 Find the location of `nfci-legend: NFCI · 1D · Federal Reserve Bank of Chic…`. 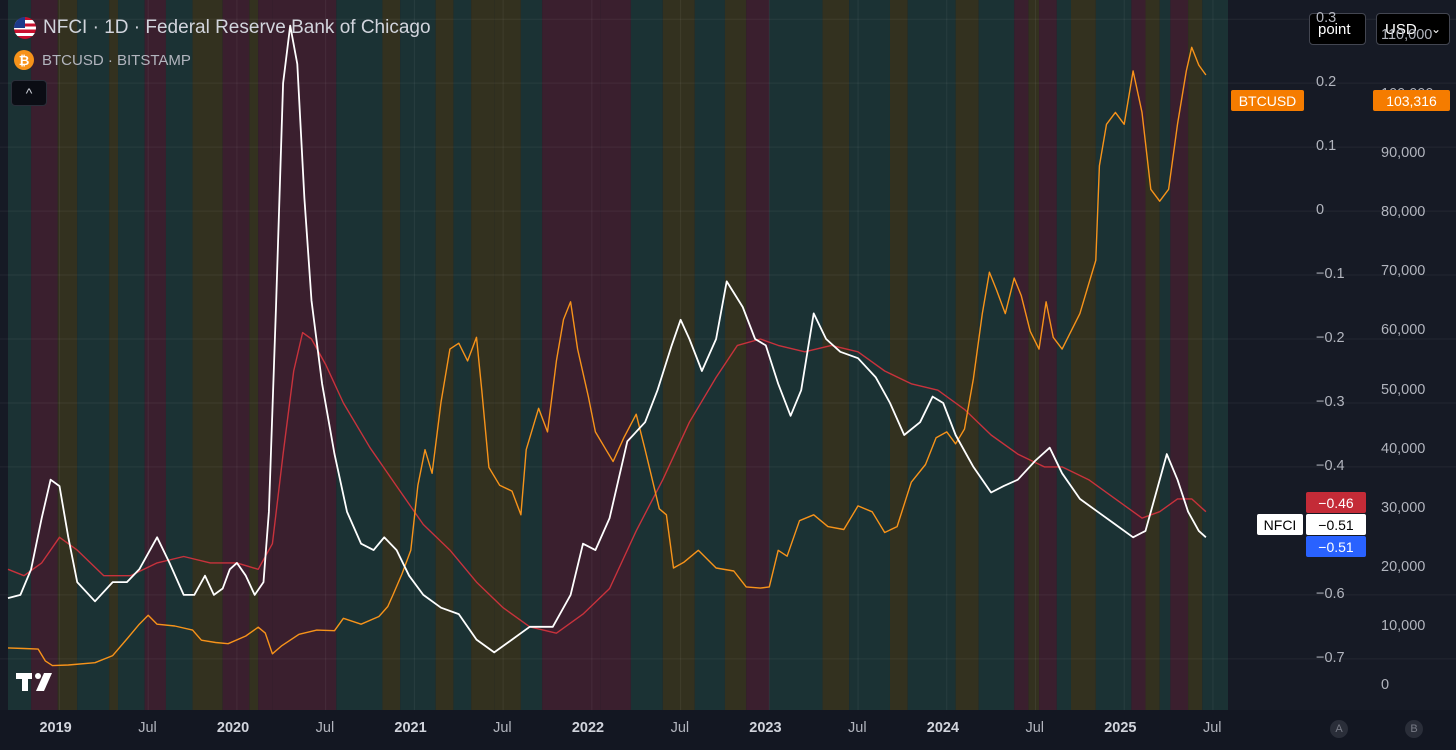

nfci-legend: NFCI · 1D · Federal Reserve Bank of Chic… is located at coordinates (222, 28).